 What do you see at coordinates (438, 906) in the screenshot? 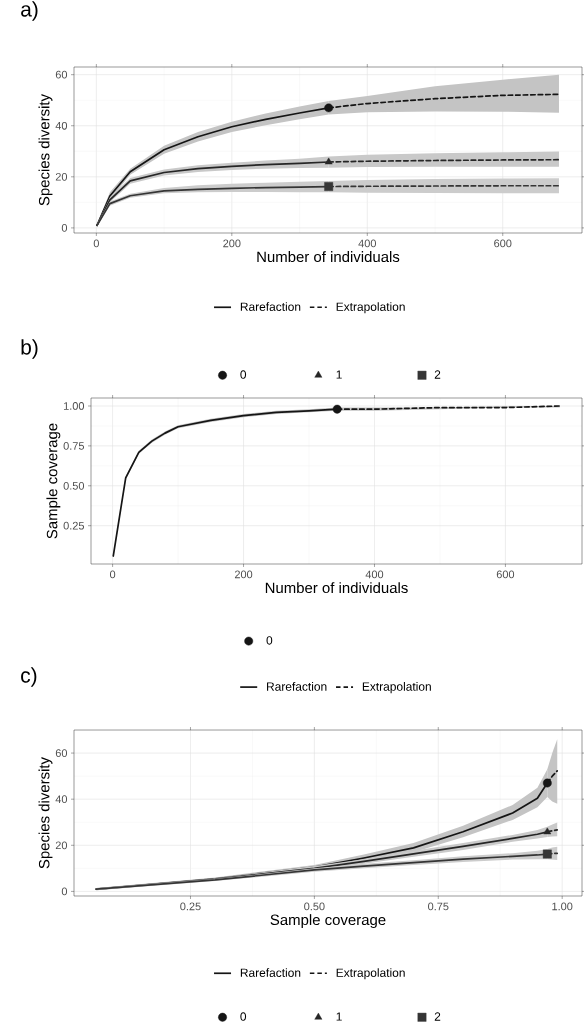
I see `x-tick-label: 0.75` at bounding box center [438, 906].